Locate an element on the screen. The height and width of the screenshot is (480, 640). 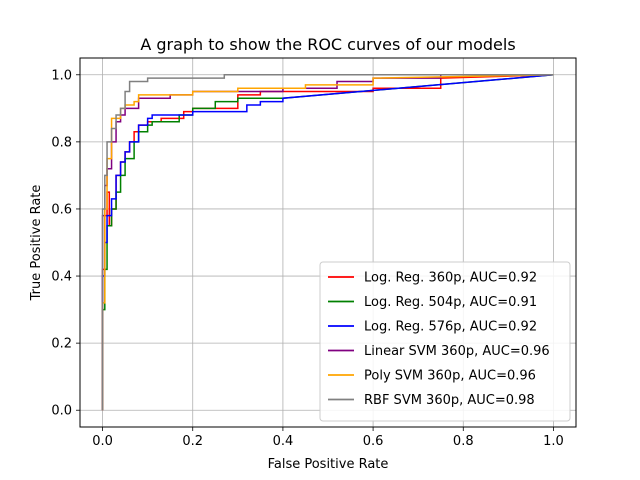
legend-label-5: Poly SVM 360p, AUC=0.96 is located at coordinates (450, 376).